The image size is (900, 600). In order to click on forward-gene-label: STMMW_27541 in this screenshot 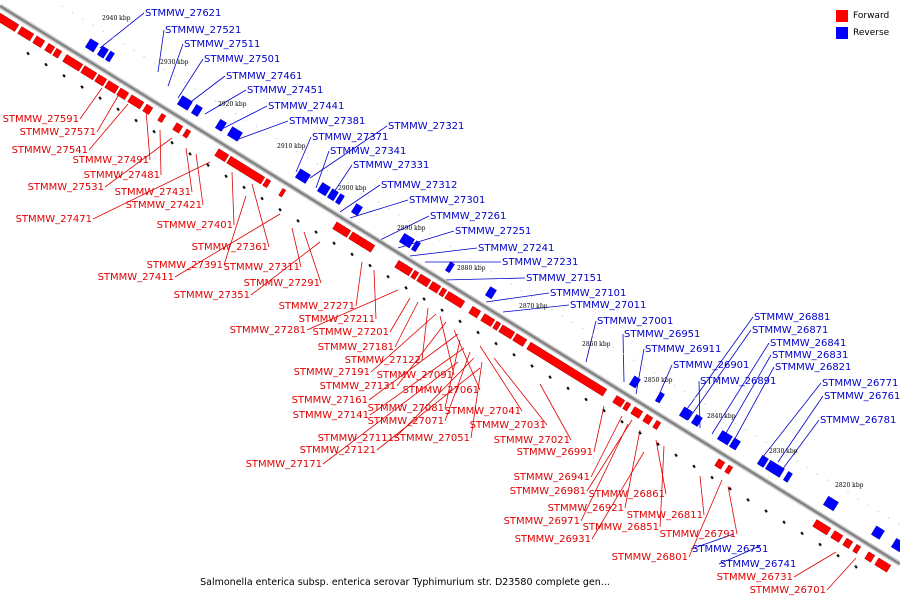, I will do `click(50, 150)`.